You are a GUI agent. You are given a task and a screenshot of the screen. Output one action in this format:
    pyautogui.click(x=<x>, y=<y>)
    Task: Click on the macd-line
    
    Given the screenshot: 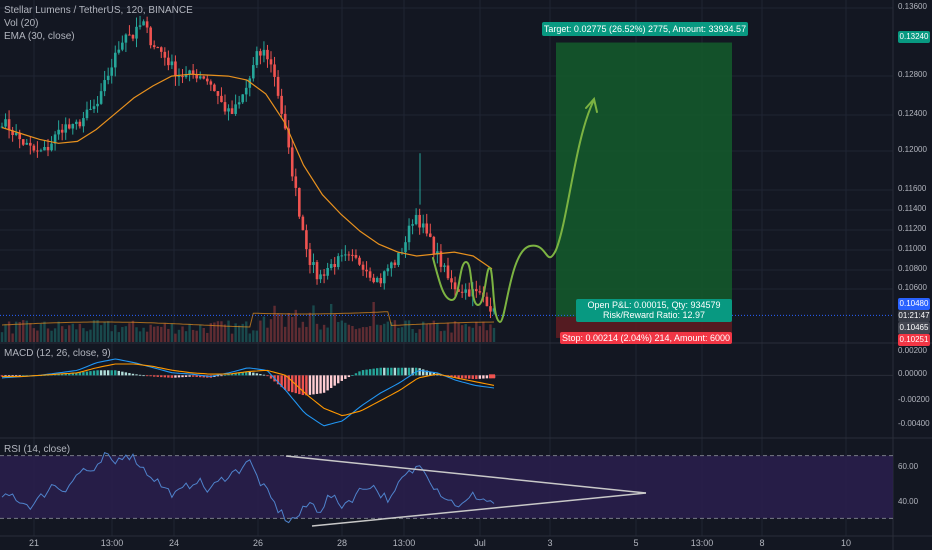 What is the action you would take?
    pyautogui.click(x=248, y=392)
    